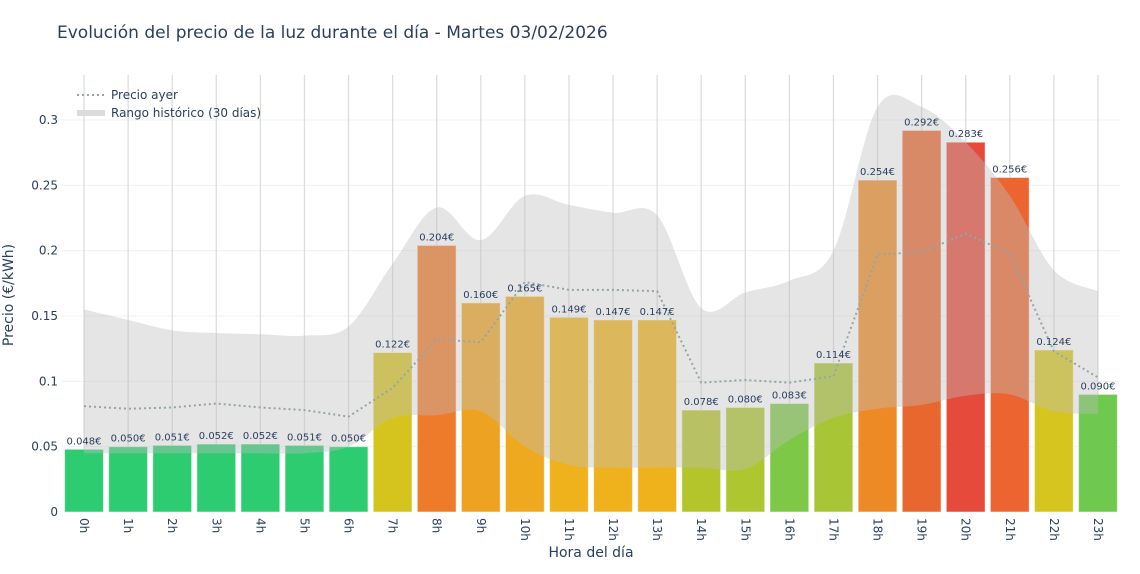  What do you see at coordinates (1053, 342) in the screenshot?
I see `bar-value-label: 0.124€` at bounding box center [1053, 342].